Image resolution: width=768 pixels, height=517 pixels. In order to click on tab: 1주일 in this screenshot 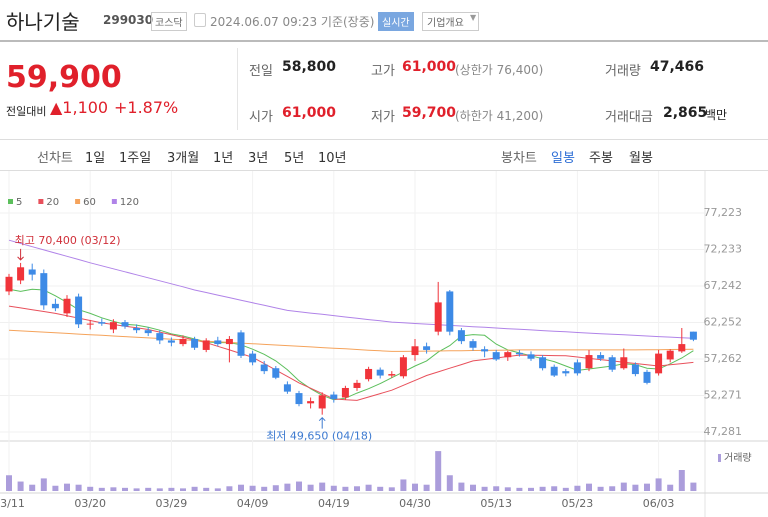, I will do `click(135, 158)`.